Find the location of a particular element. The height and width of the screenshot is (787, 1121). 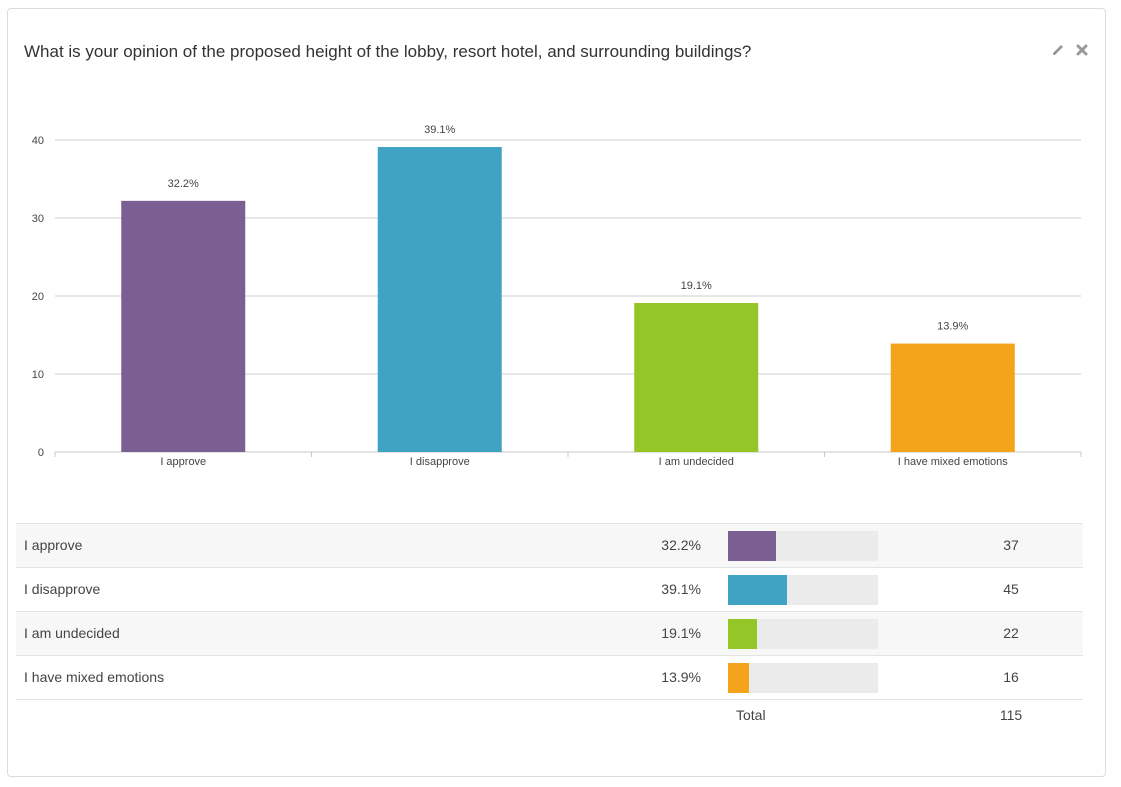

total-value: 115 is located at coordinates (1011, 715).